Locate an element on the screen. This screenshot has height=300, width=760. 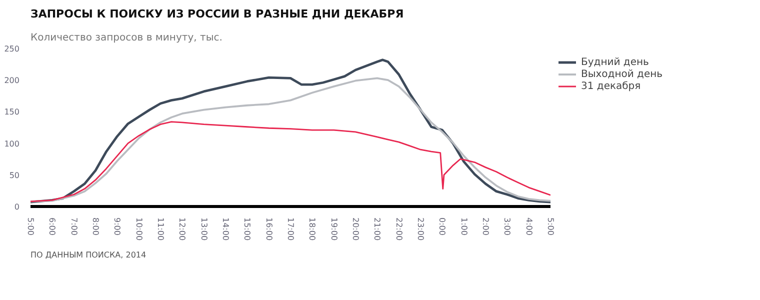
x-tick-label: 1:00 is located at coordinates (463, 227).